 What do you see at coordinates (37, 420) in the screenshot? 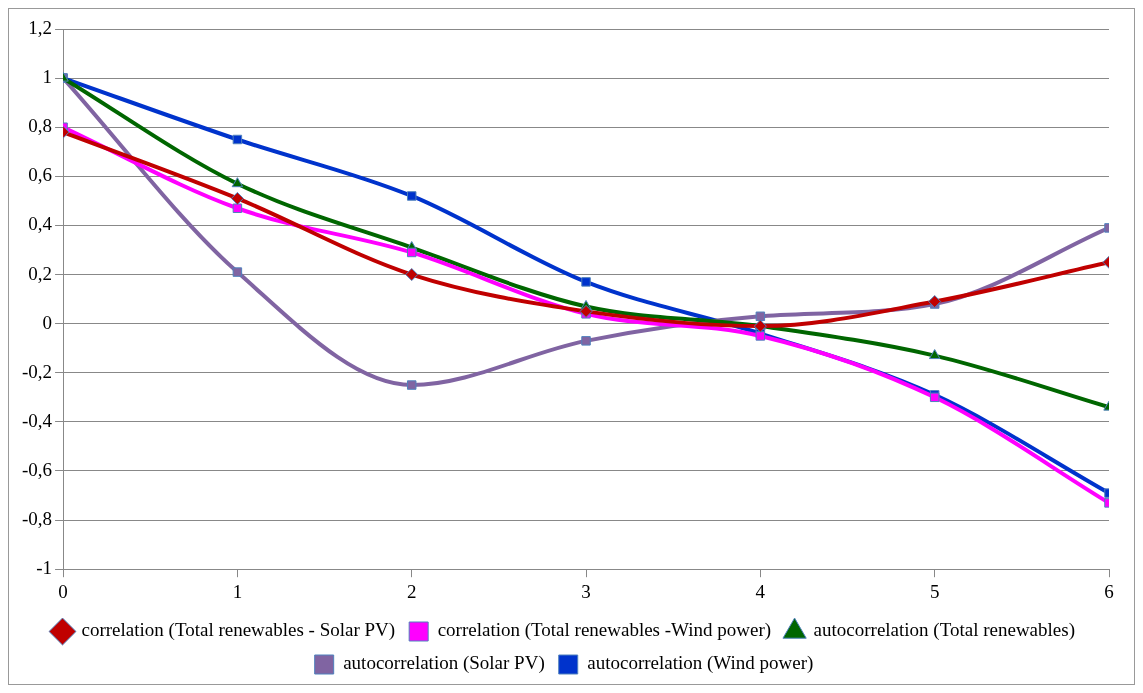
I see `y-tick-label: -0,4` at bounding box center [37, 420].